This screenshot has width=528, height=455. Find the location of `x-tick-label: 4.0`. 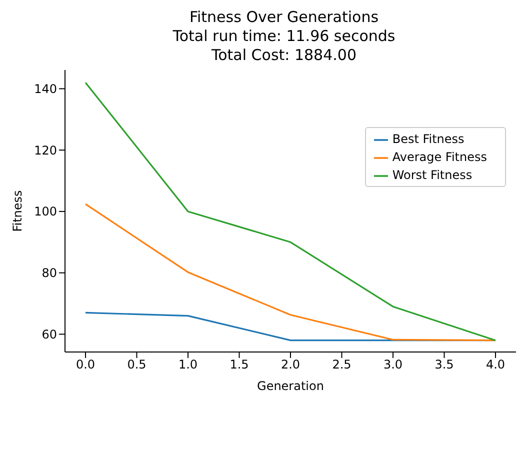

x-tick-label: 4.0 is located at coordinates (496, 365).